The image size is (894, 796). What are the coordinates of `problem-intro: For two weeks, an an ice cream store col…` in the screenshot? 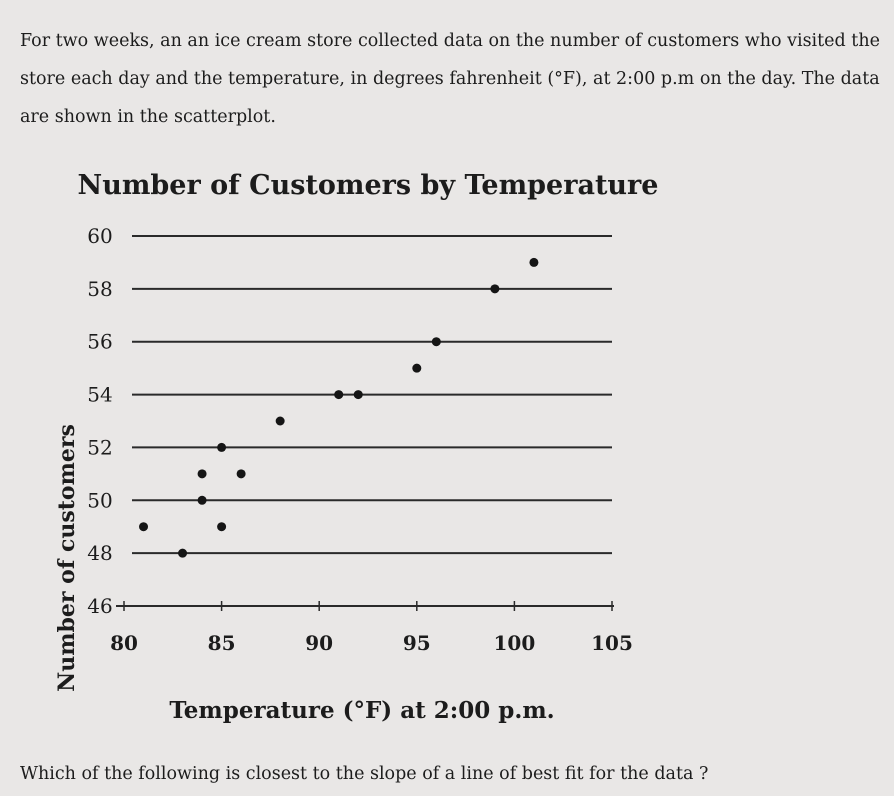 It's located at (450, 79).